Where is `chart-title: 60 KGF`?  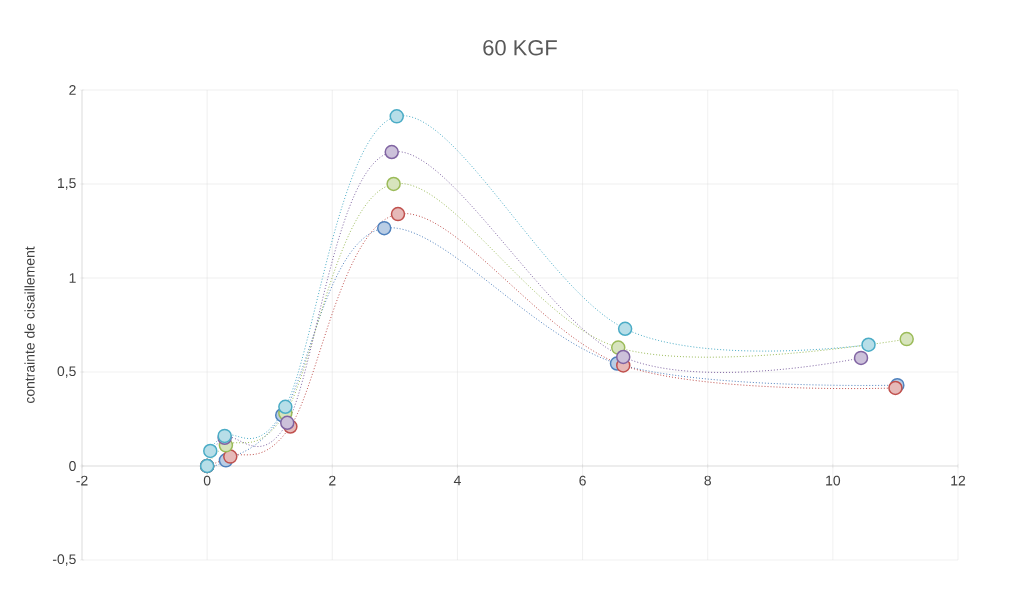 chart-title: 60 KGF is located at coordinates (520, 47).